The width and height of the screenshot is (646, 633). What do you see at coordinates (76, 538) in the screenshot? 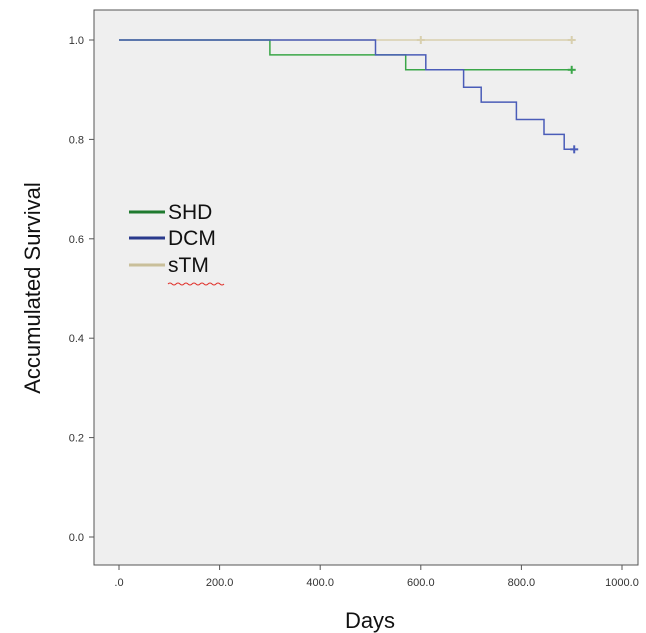
I see `y-tick-label: 0.0` at bounding box center [76, 538].